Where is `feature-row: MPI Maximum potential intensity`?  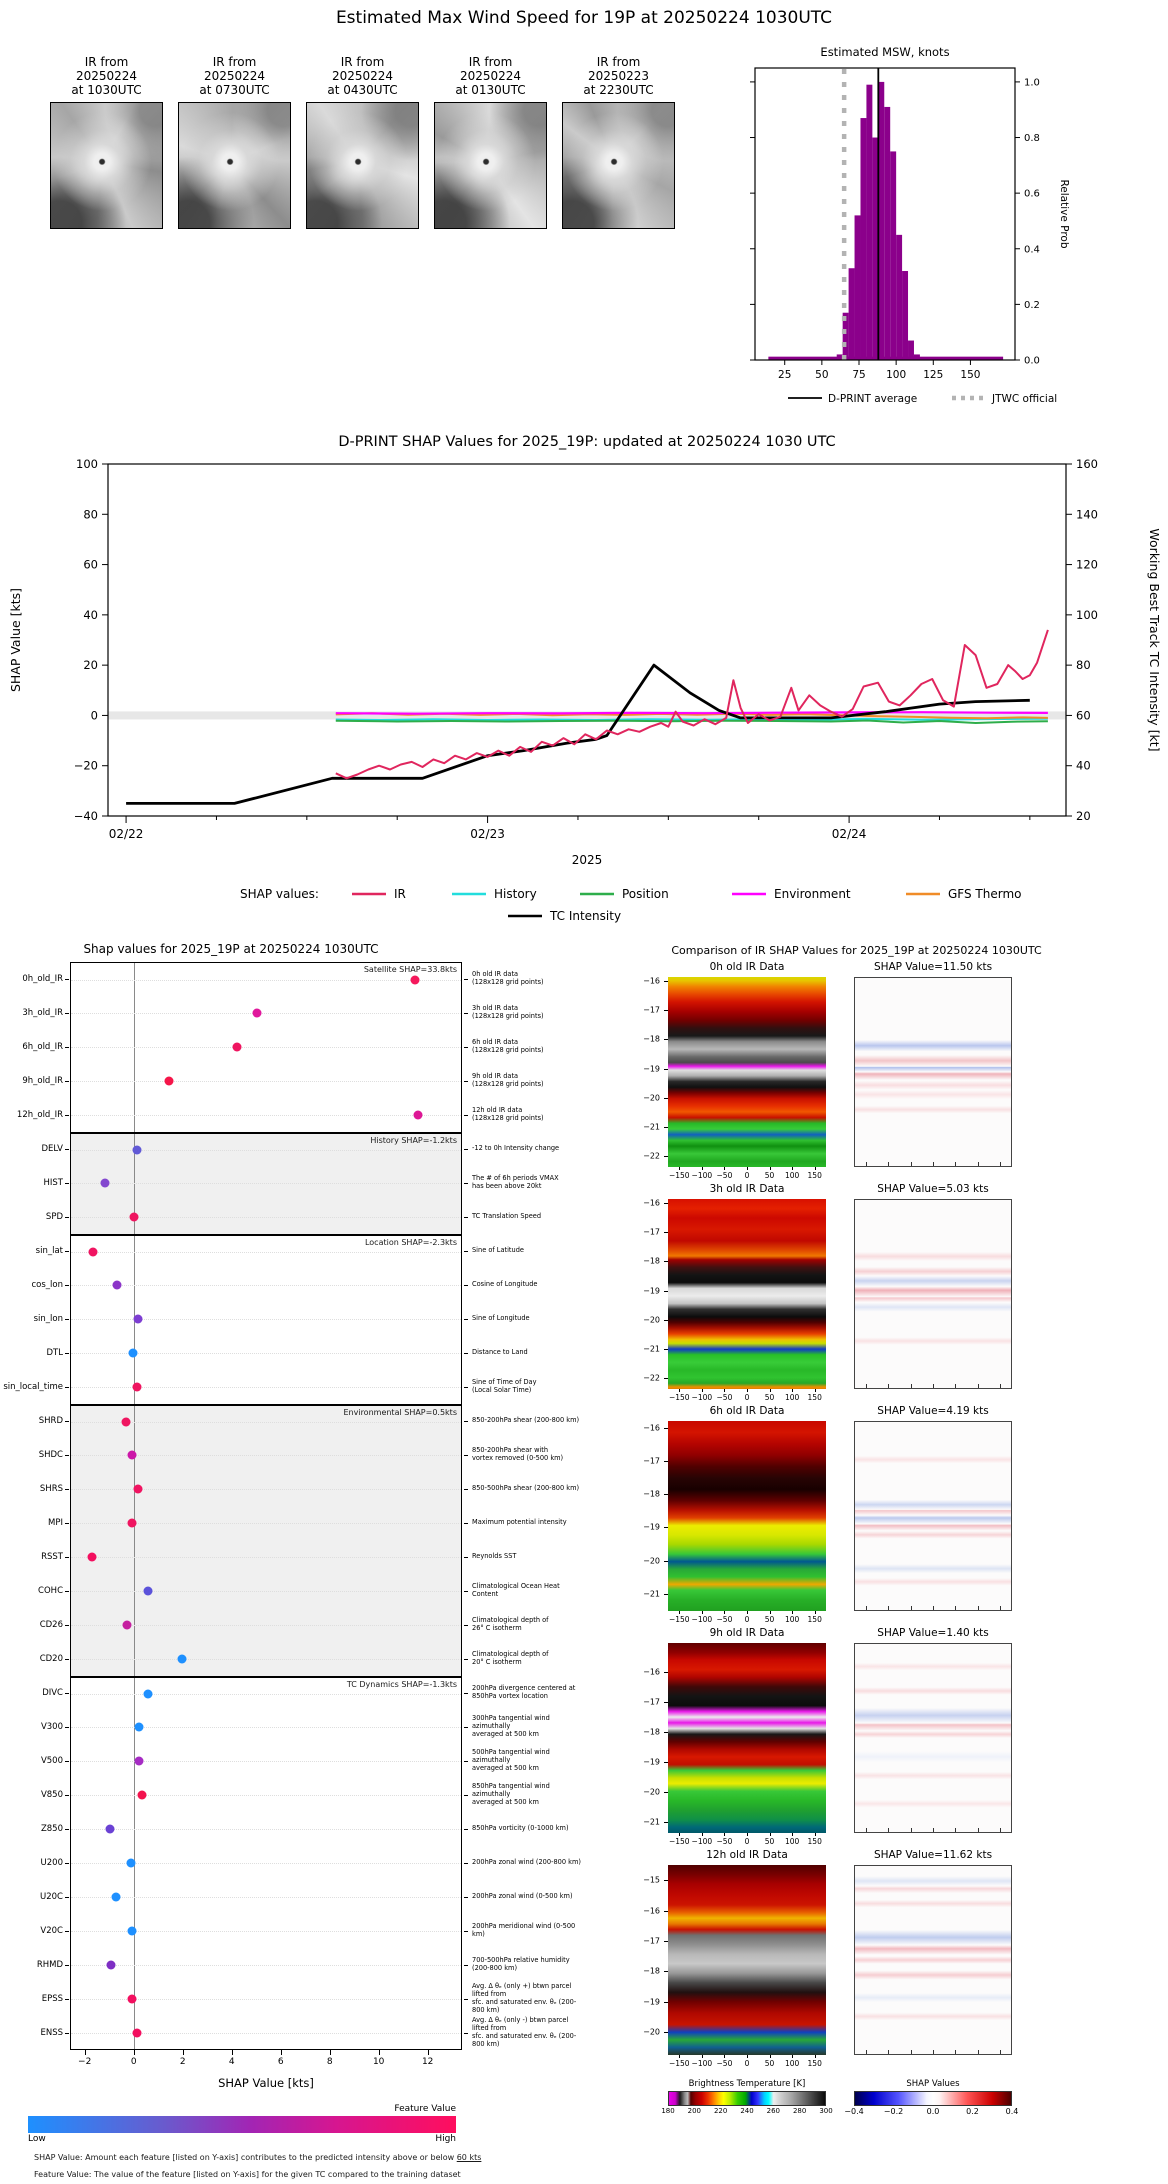 feature-row: MPI Maximum potential intensity is located at coordinates (292, 1523).